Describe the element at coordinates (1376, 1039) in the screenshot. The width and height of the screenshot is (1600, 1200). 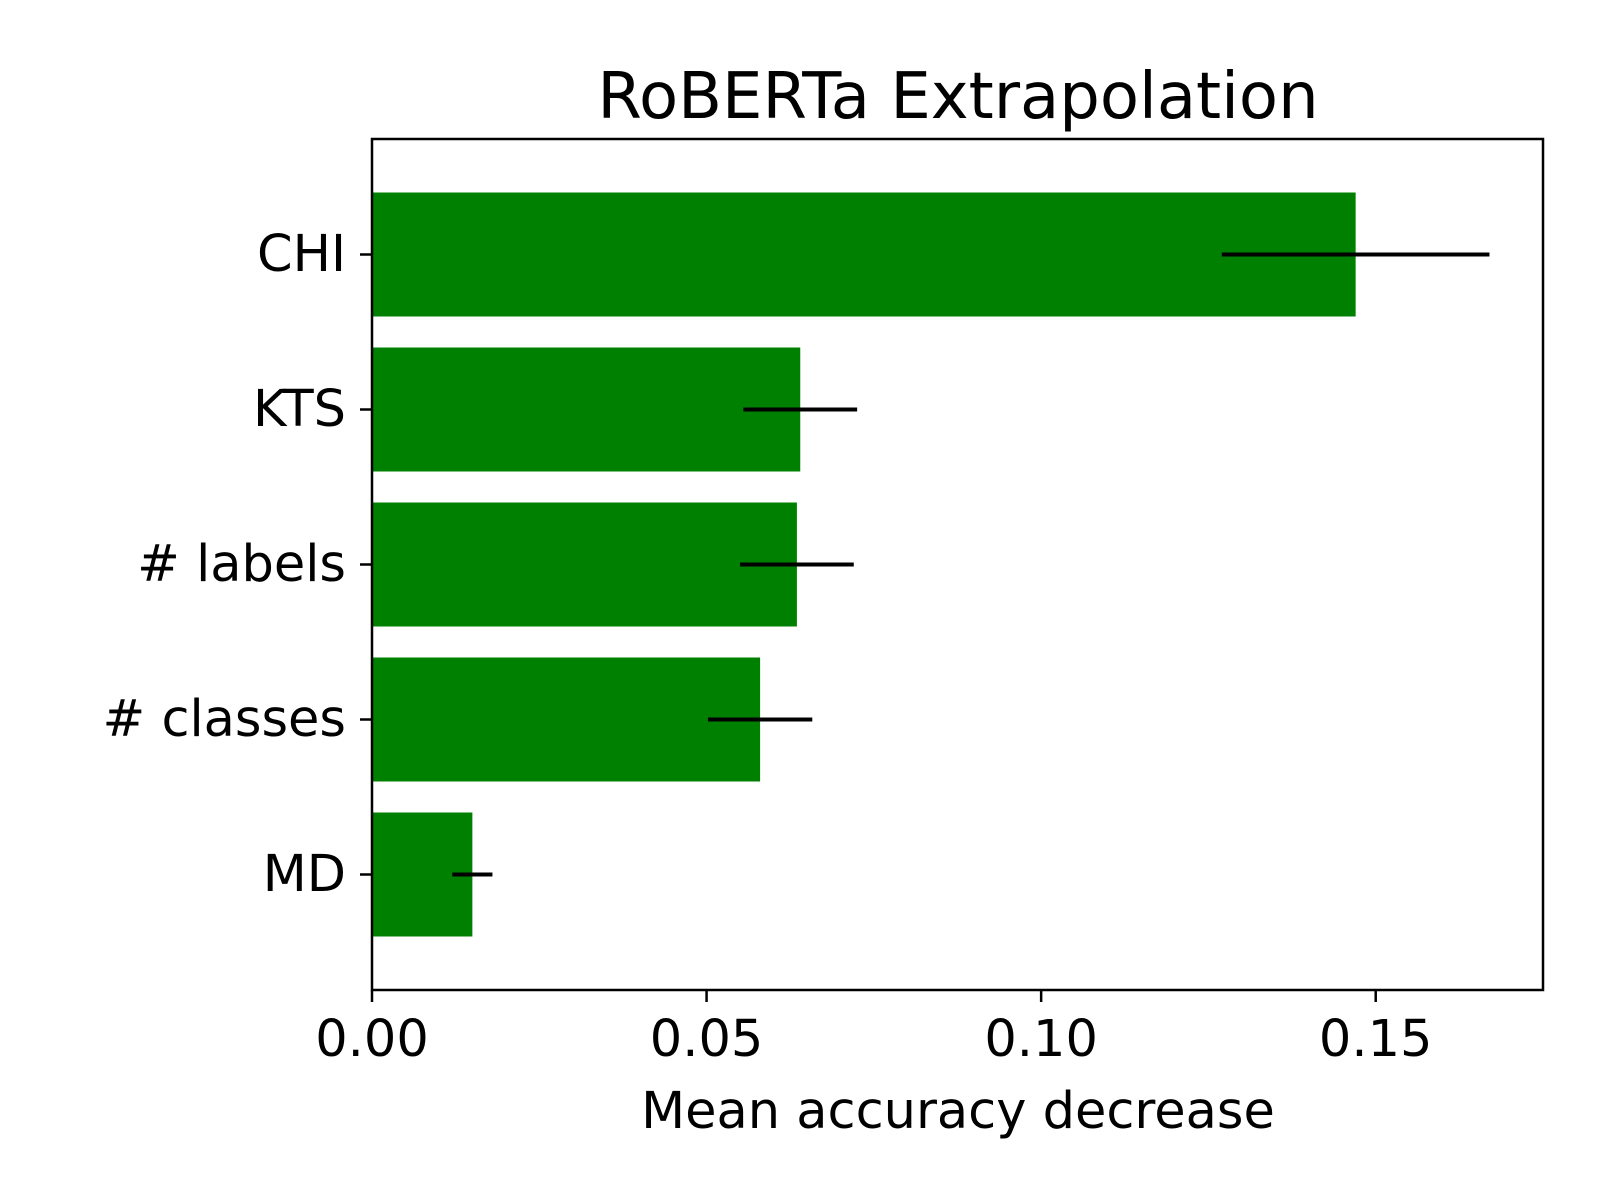
I see `x-tick-label-3: 0.15` at that location.